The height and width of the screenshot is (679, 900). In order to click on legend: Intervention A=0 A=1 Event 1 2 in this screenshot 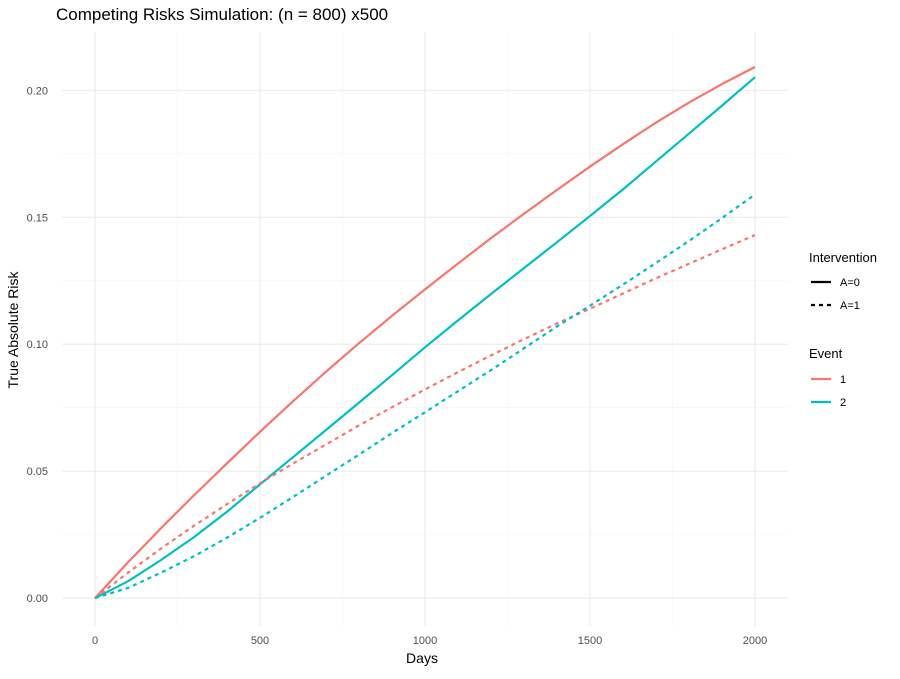, I will do `click(843, 329)`.